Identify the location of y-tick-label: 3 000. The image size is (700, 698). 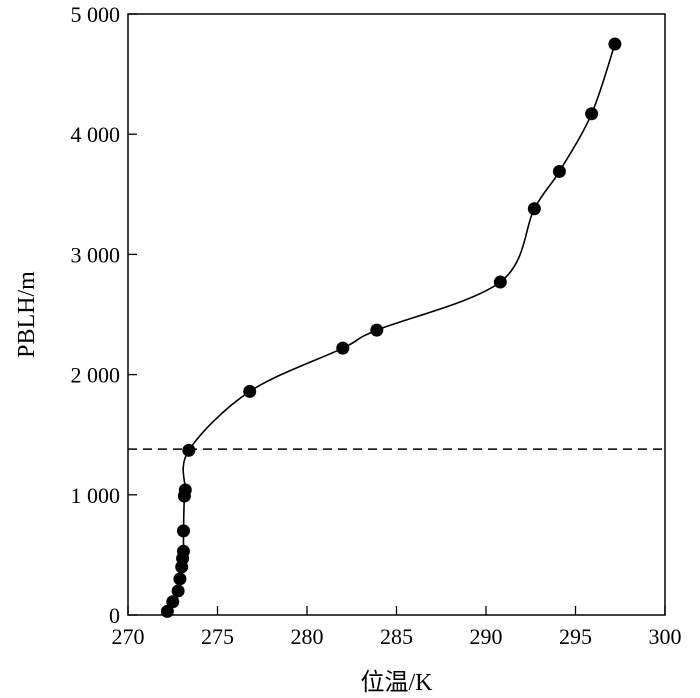
(96, 254).